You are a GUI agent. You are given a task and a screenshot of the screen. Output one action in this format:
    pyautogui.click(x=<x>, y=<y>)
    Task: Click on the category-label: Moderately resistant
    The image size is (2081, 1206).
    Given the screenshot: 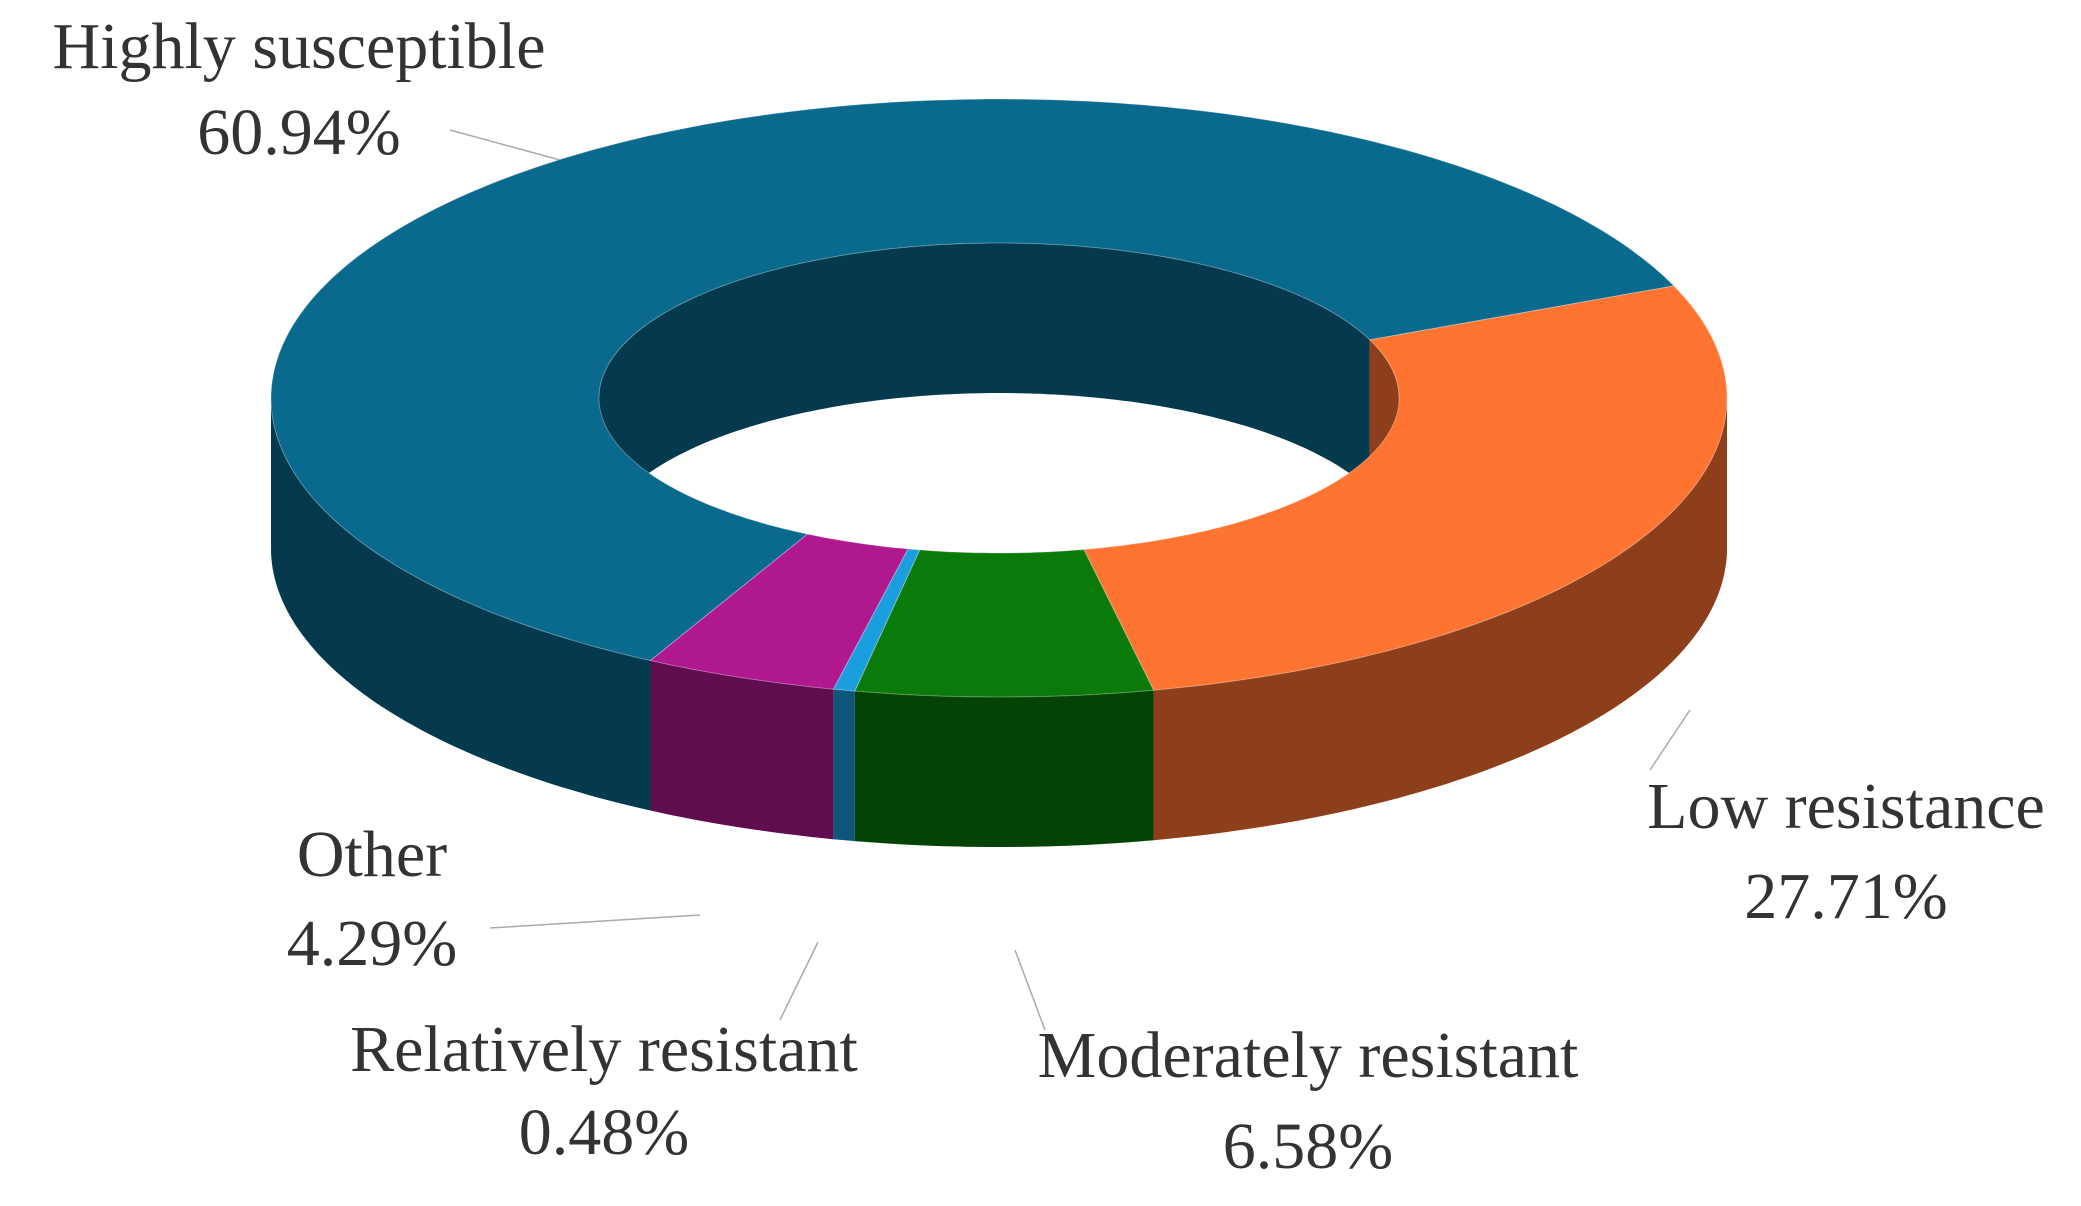 What is the action you would take?
    pyautogui.click(x=1308, y=1055)
    